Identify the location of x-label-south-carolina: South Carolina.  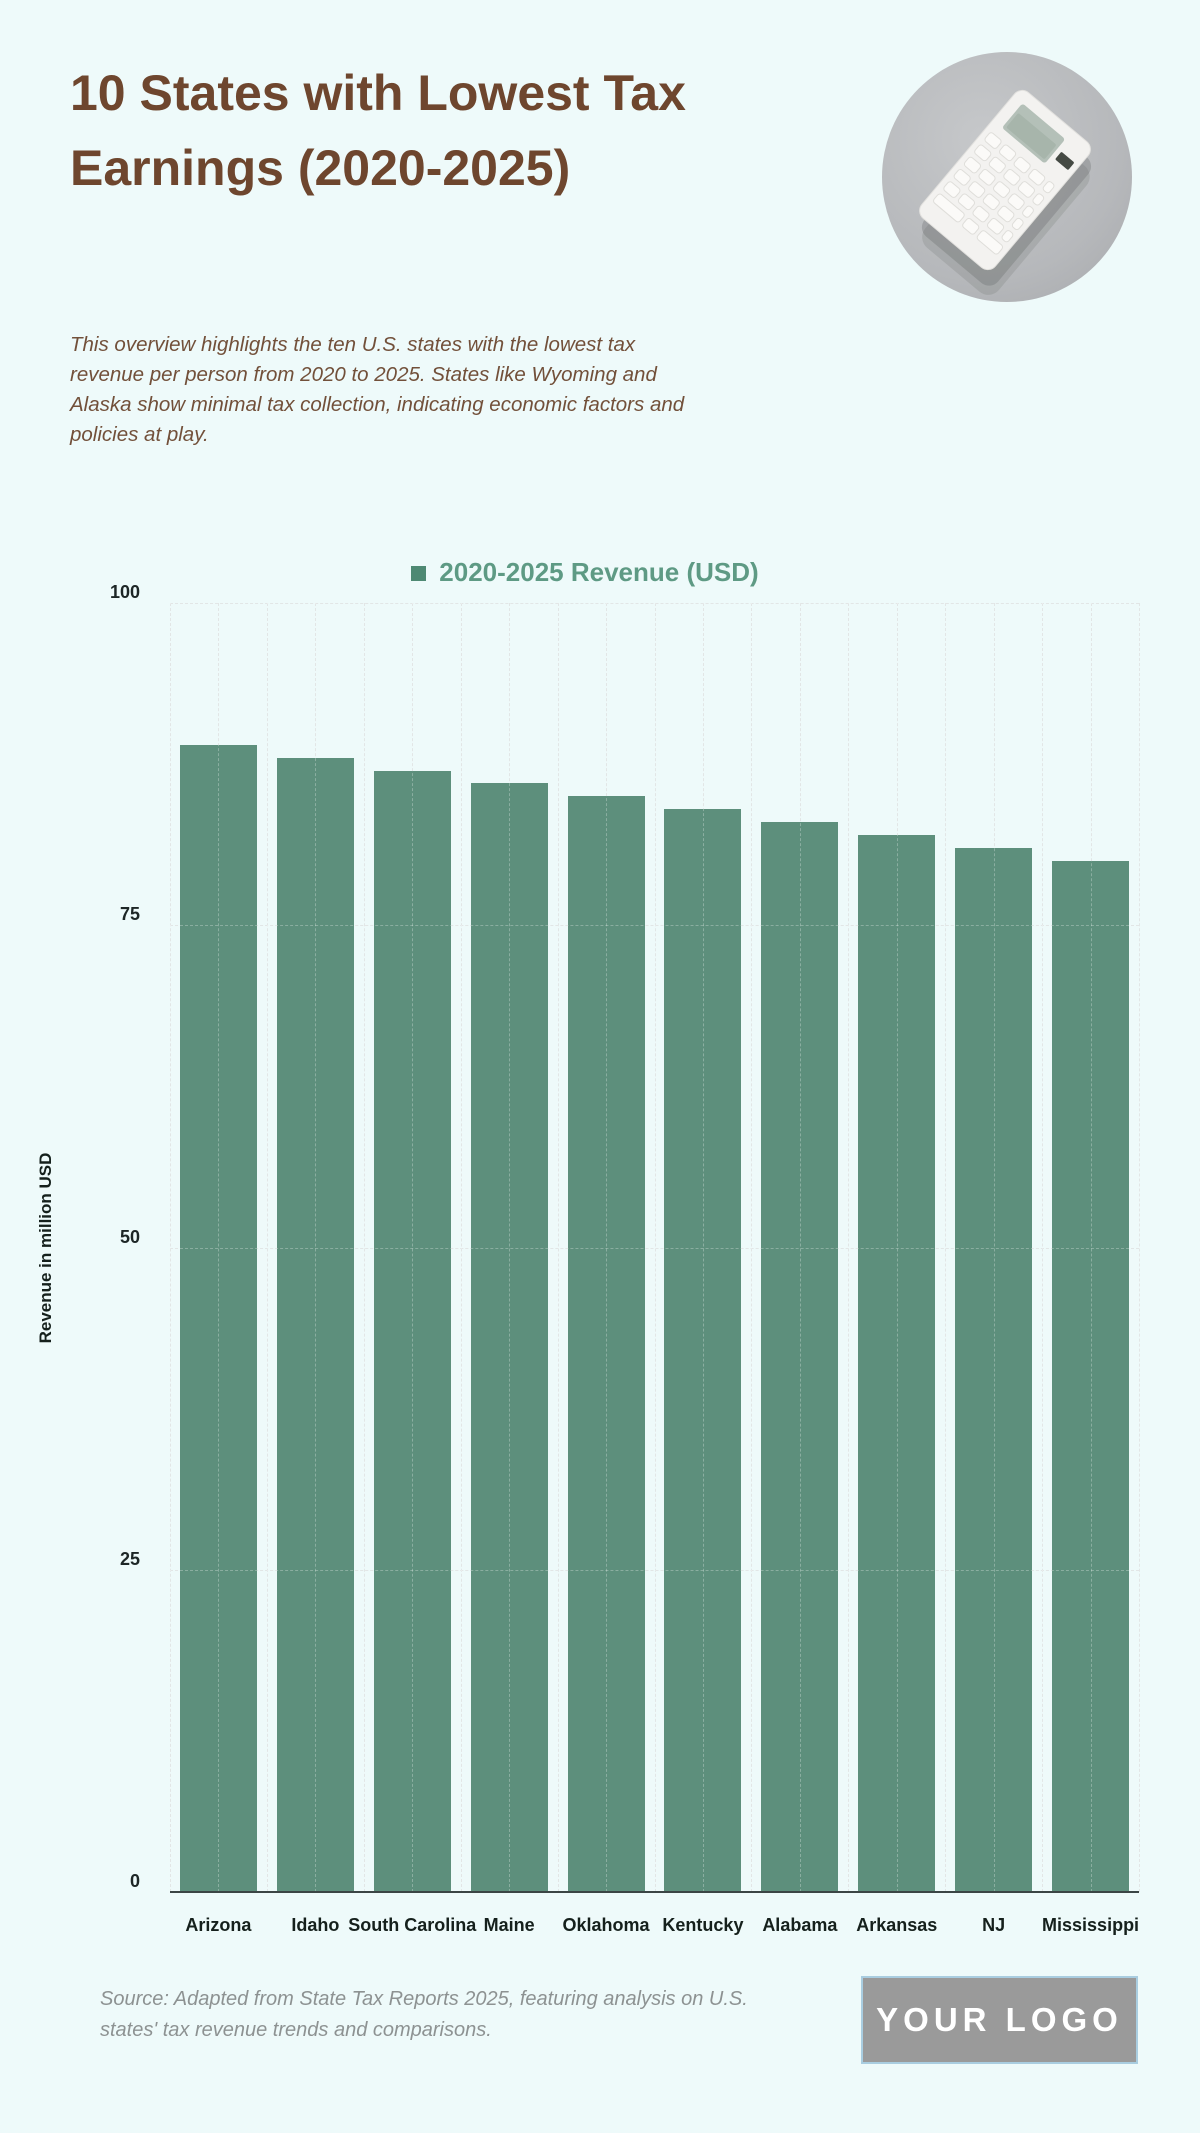
(412, 1925).